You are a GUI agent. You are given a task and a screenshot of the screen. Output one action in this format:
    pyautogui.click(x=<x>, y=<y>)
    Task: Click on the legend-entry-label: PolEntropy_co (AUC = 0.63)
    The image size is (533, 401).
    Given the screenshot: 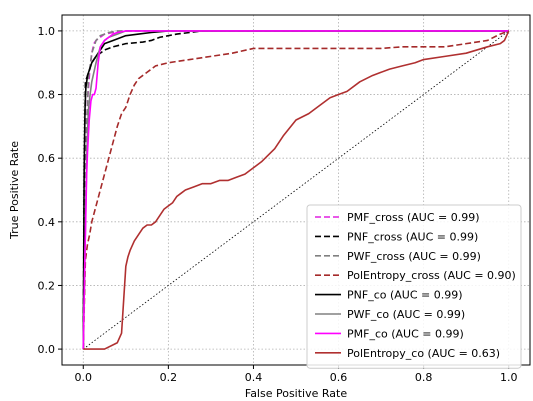 What is the action you would take?
    pyautogui.click(x=423, y=353)
    